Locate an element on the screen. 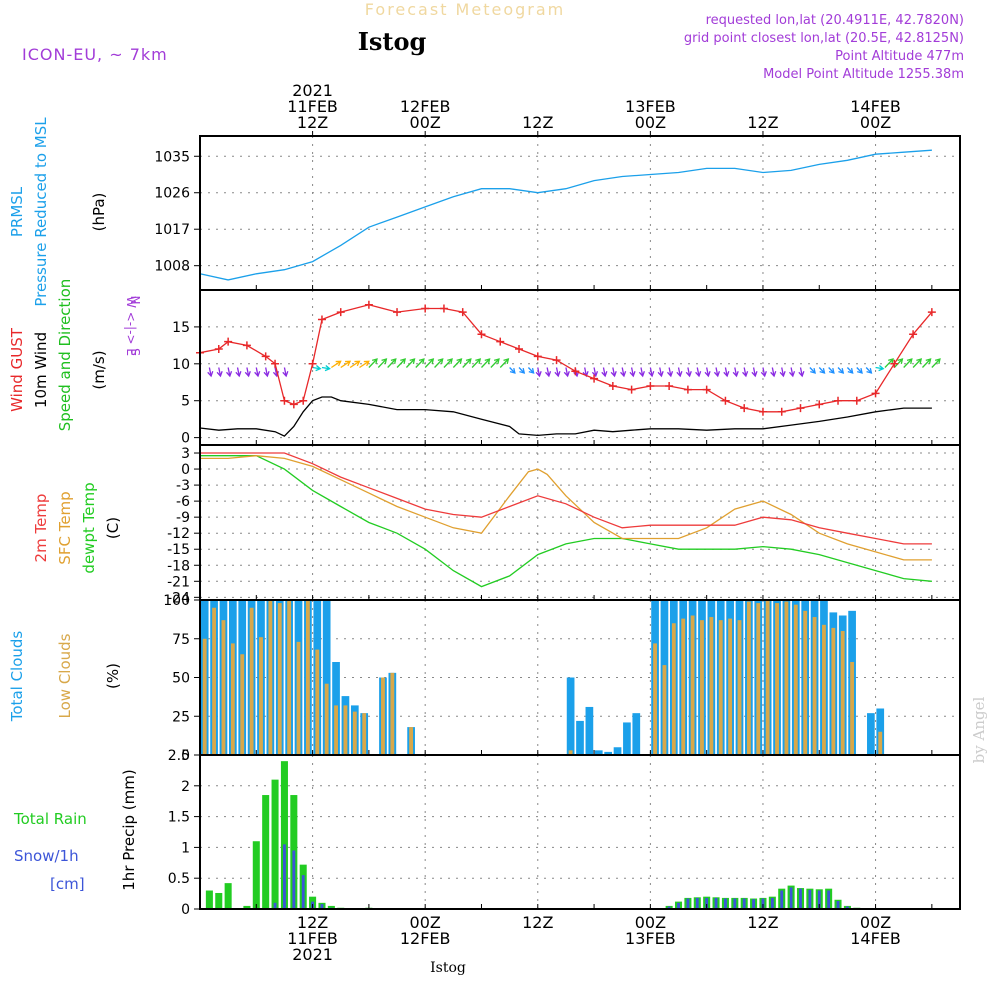 Image resolution: width=1000 pixels, height=1000 pixels. bottom-time-label: 11FEB is located at coordinates (312, 938).